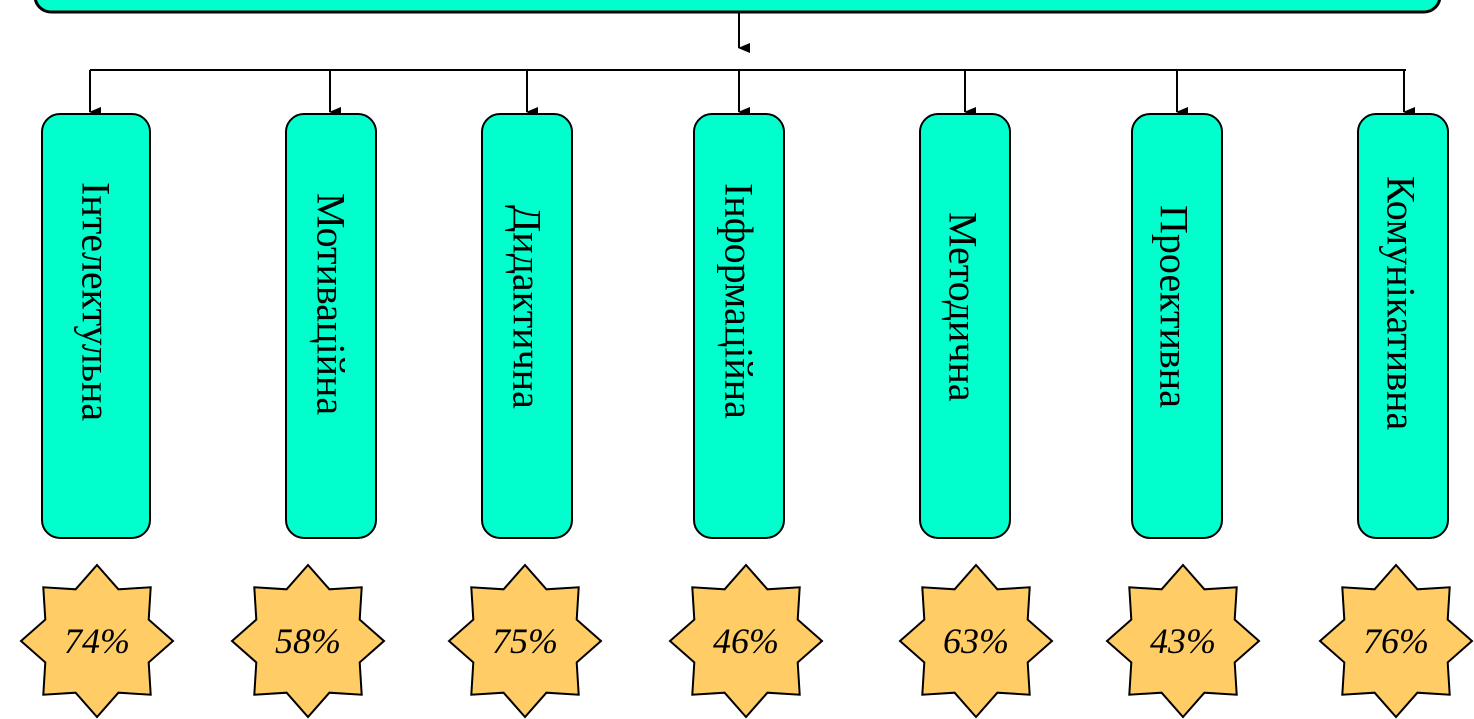 The width and height of the screenshot is (1474, 719). Describe the element at coordinates (527, 307) in the screenshot. I see `function-label: Дидактична` at that location.